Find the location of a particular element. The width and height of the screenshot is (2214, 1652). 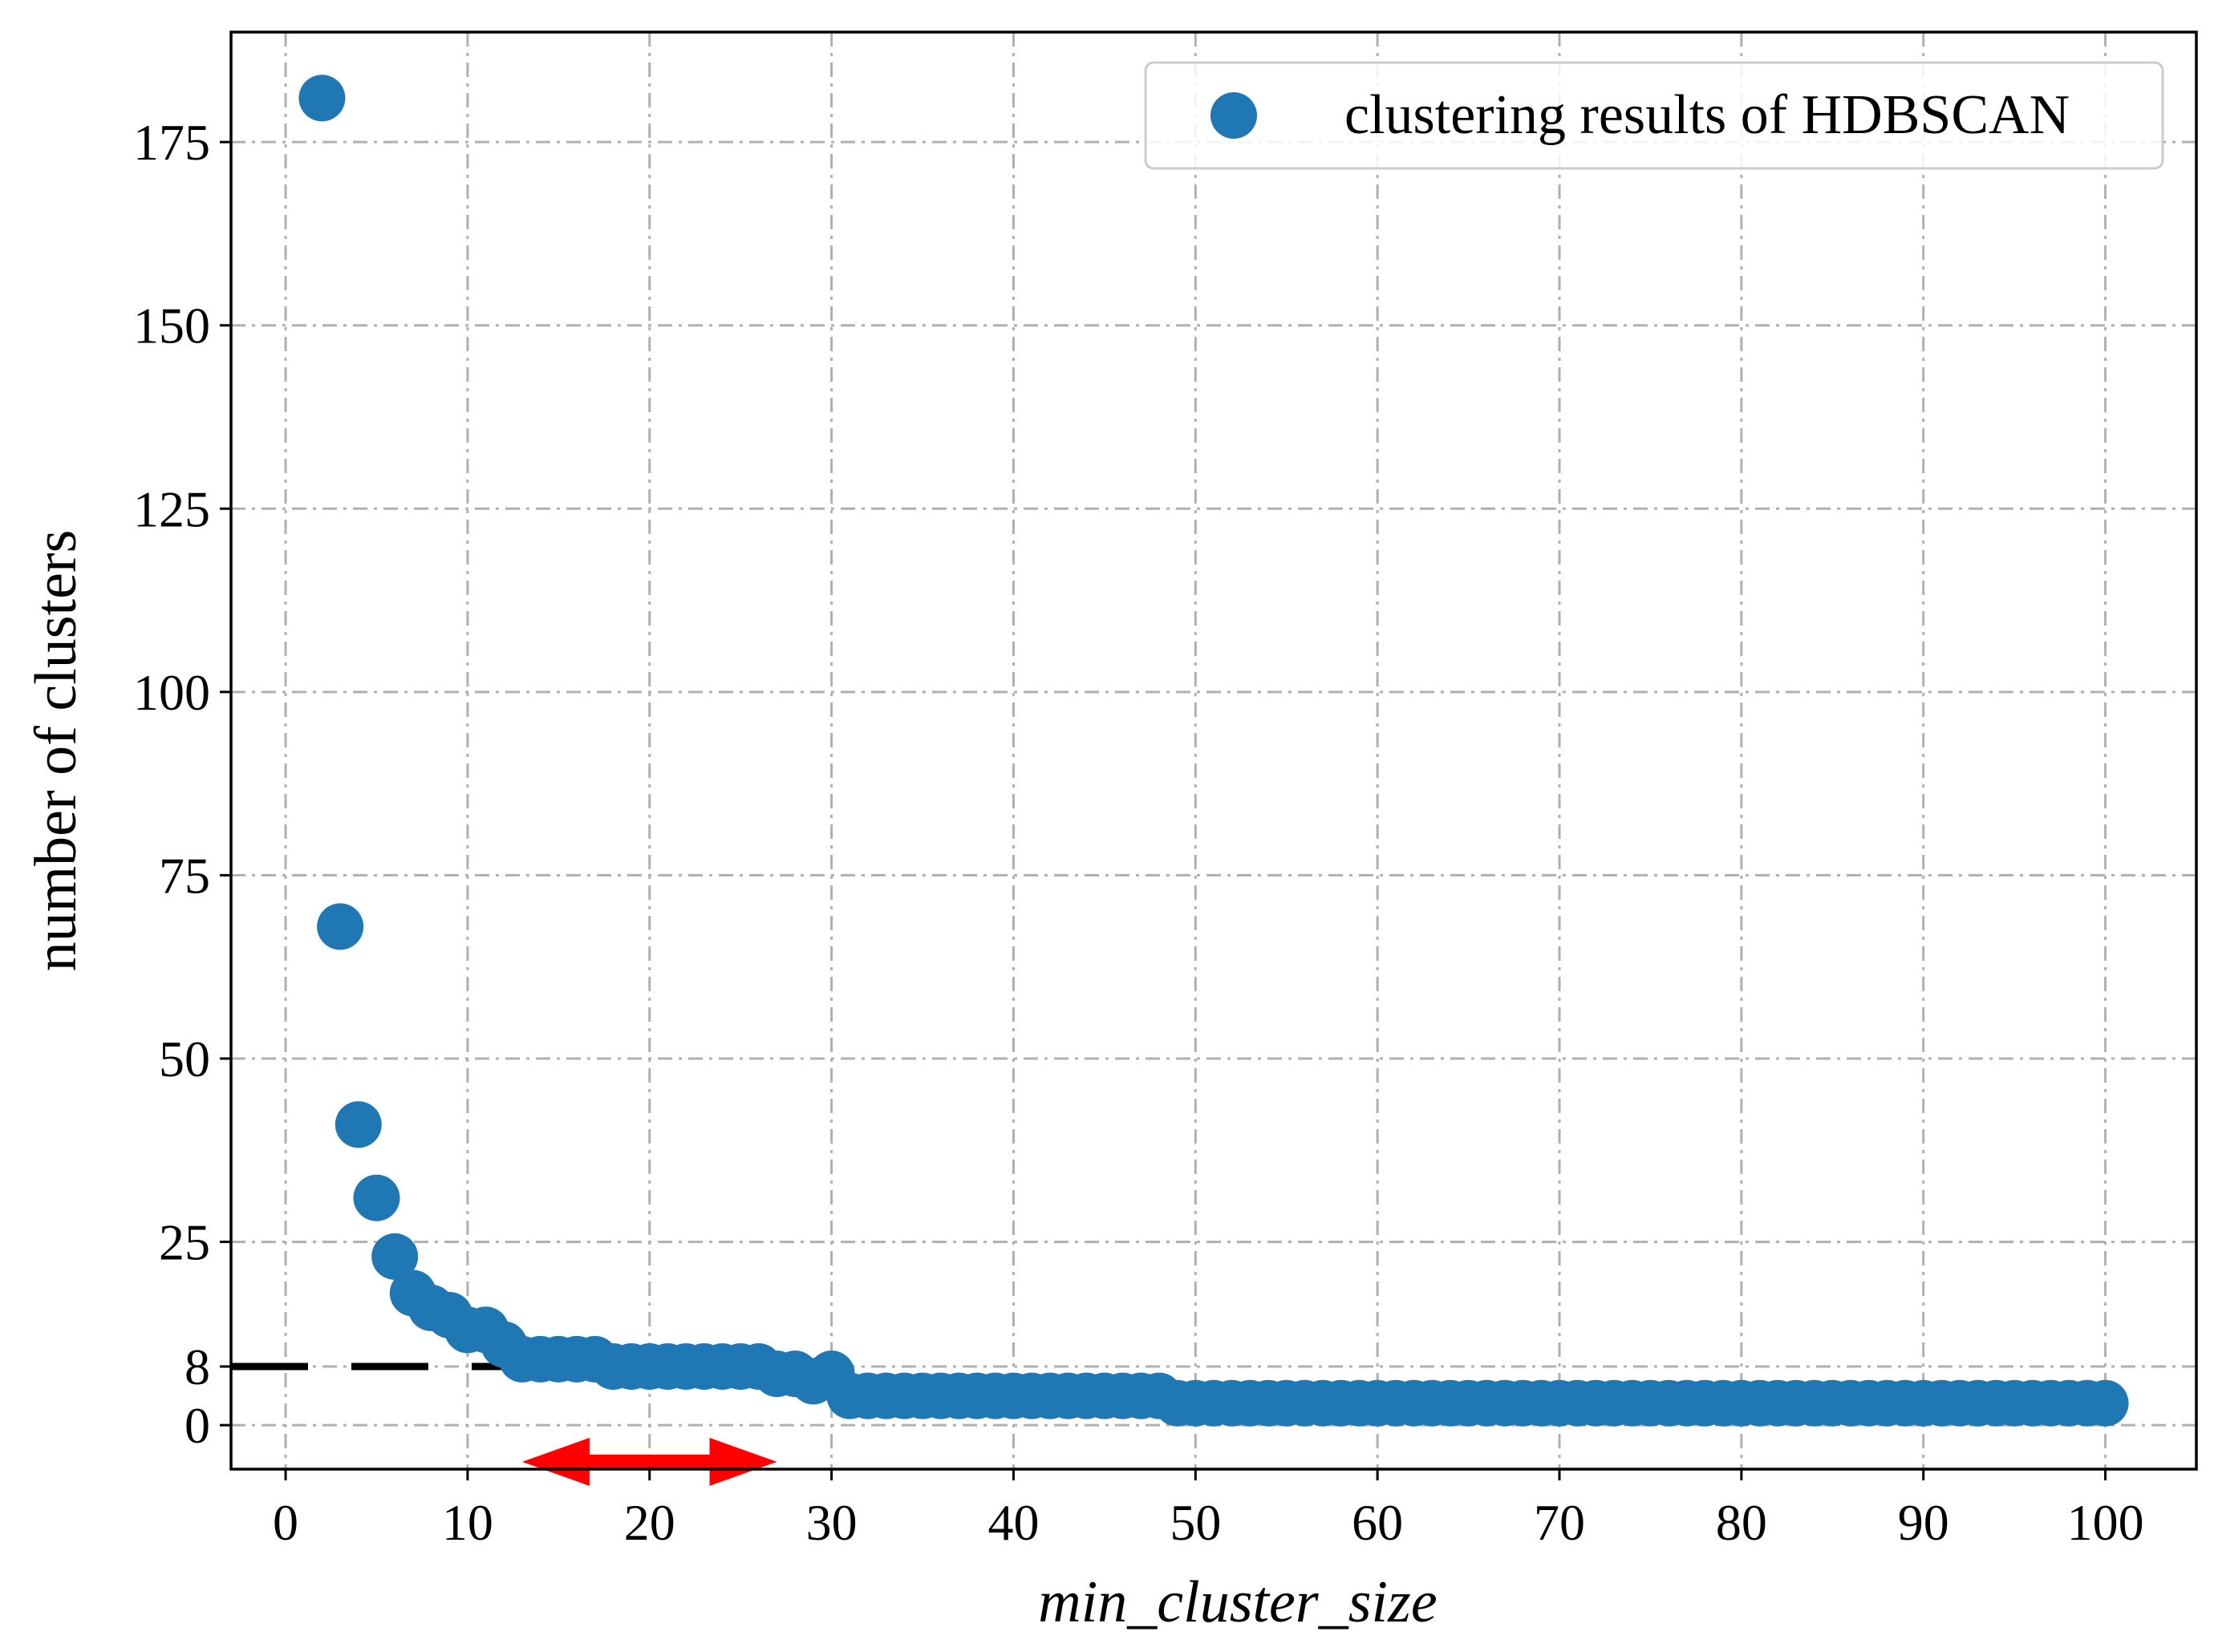

x-tick-label: 50 is located at coordinates (1195, 1522).